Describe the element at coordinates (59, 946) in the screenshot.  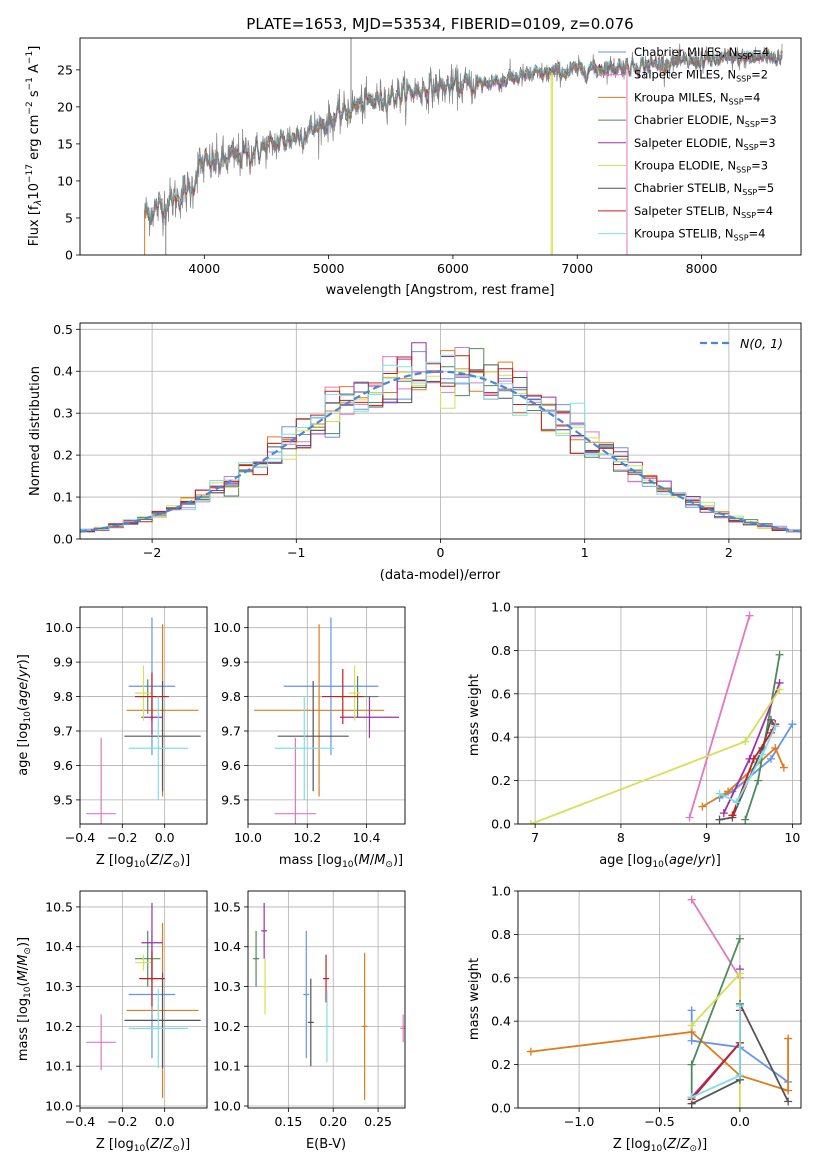
I see `mass-Z-ytick-label: 10.4` at that location.